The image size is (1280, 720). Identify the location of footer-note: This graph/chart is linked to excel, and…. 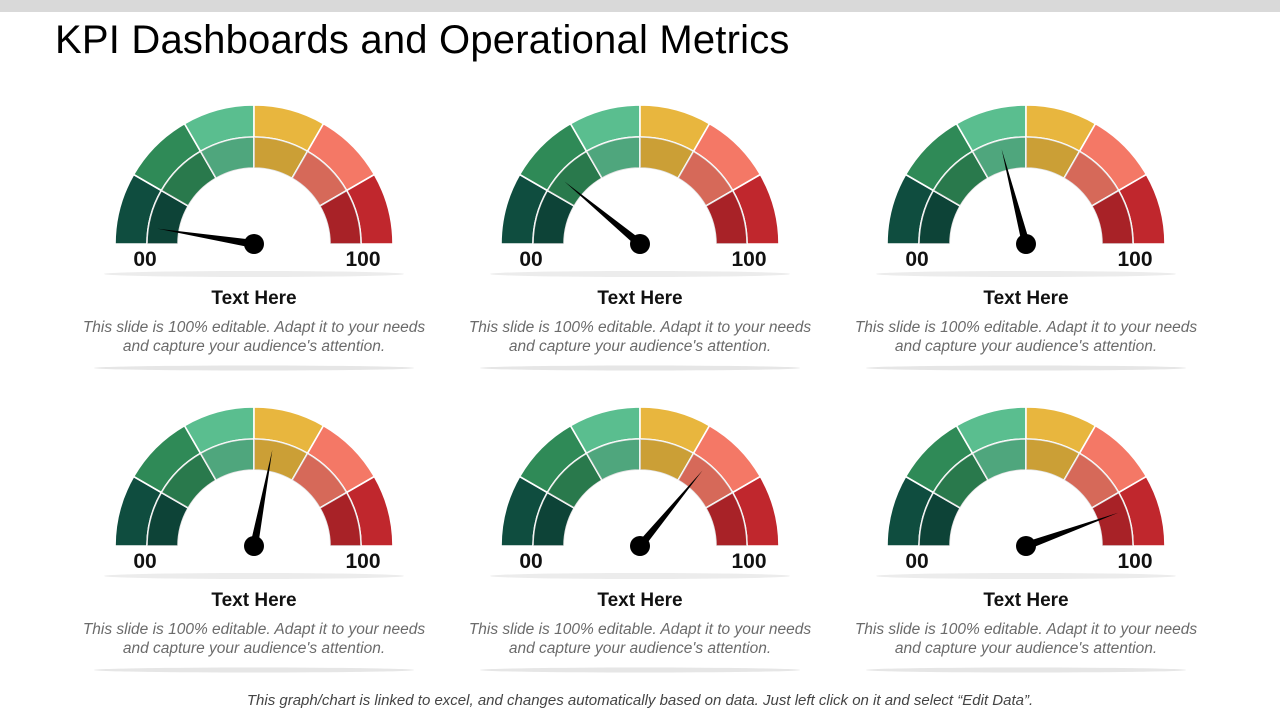
(640, 700).